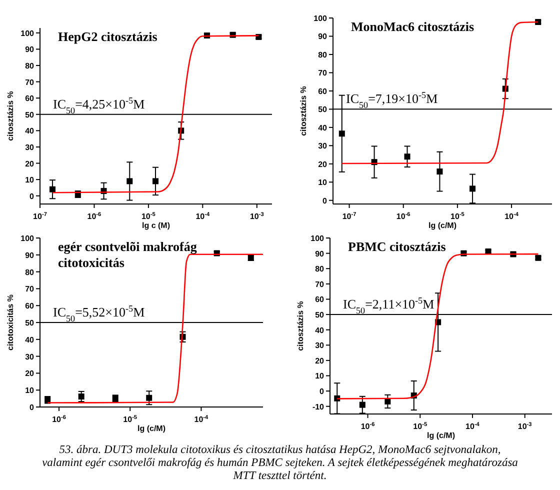 The width and height of the screenshot is (560, 490). Describe the element at coordinates (108, 36) in the screenshot. I see `chart-title: HepG2 citosztázis` at that location.